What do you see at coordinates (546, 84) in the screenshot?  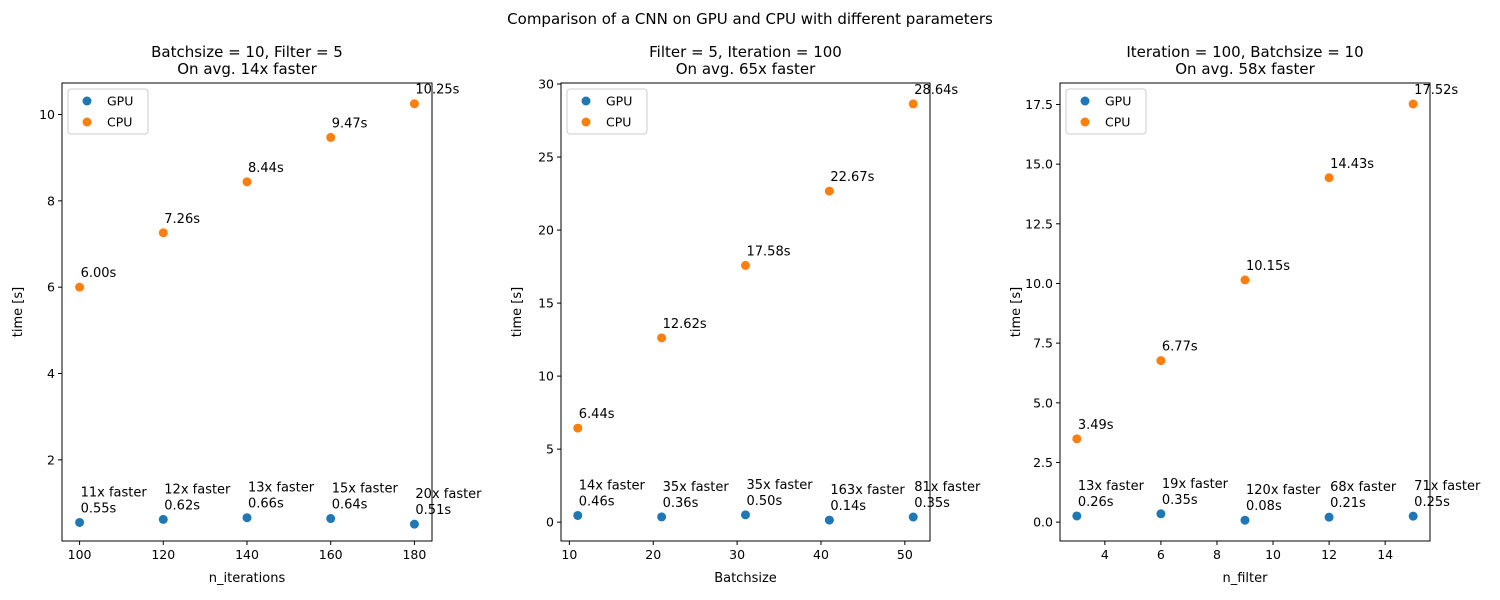 I see `y-tick-label: 30` at bounding box center [546, 84].